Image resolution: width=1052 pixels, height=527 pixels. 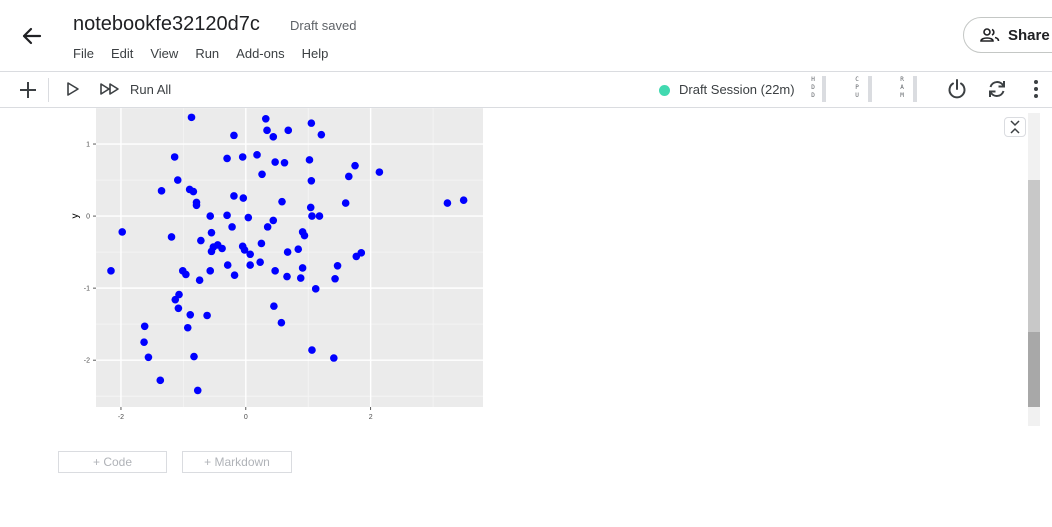 I want to click on menu-add-ons: Add-ons, so click(x=260, y=53).